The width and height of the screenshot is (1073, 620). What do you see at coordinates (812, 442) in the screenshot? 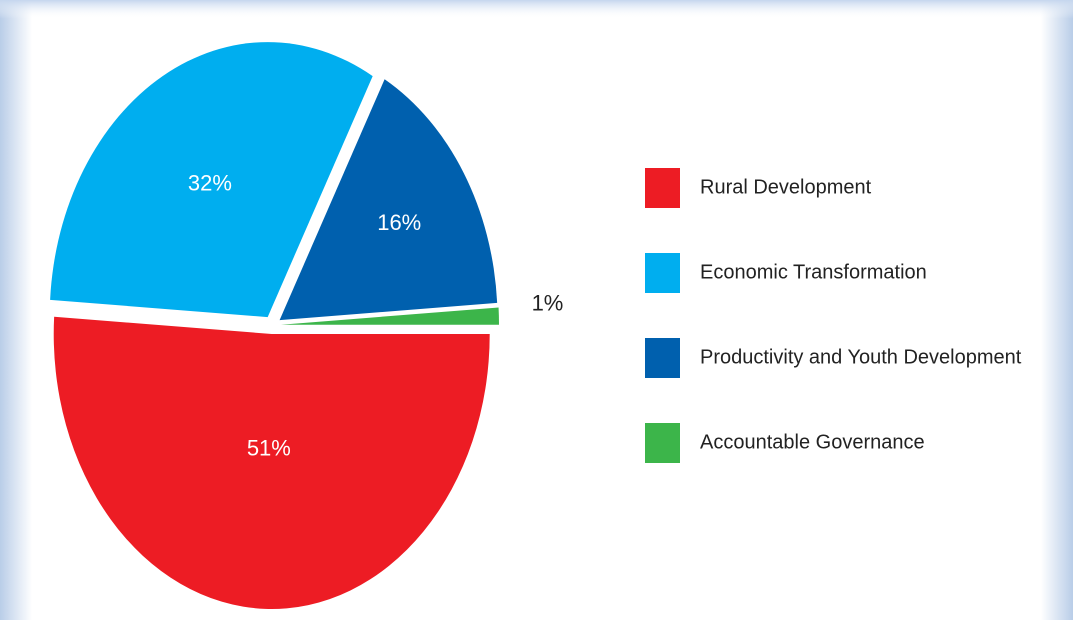
I see `legend-label: Accountable Governance` at bounding box center [812, 442].